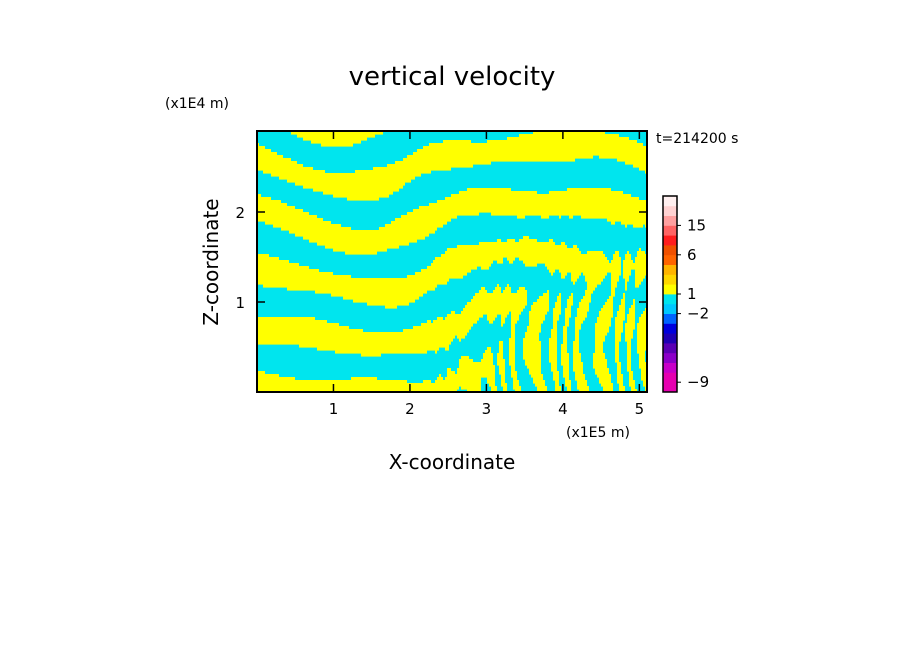 The height and width of the screenshot is (654, 904). Describe the element at coordinates (452, 462) in the screenshot. I see `x-axis-label: X-coordinate` at that location.